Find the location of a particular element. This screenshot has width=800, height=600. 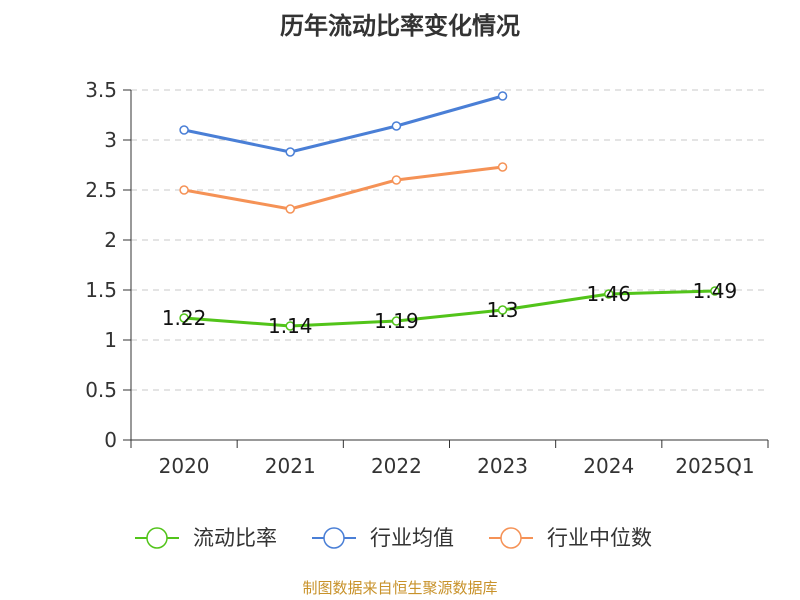

x-tick-label: 2021 is located at coordinates (290, 466).